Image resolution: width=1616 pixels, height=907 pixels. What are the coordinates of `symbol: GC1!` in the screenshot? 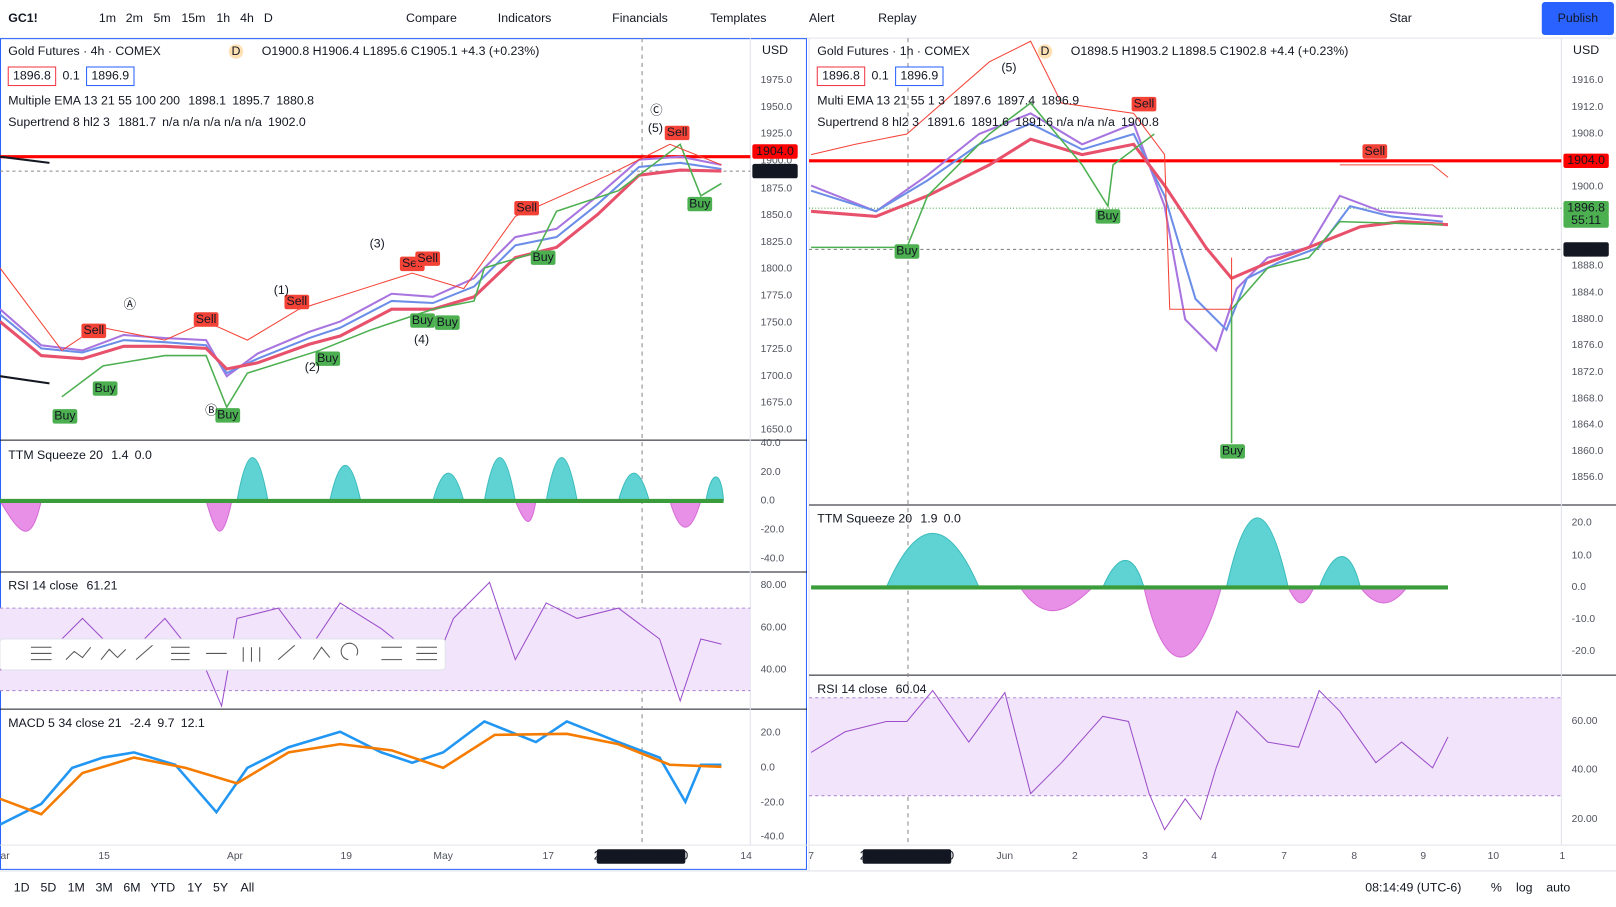 It's located at (23, 18).